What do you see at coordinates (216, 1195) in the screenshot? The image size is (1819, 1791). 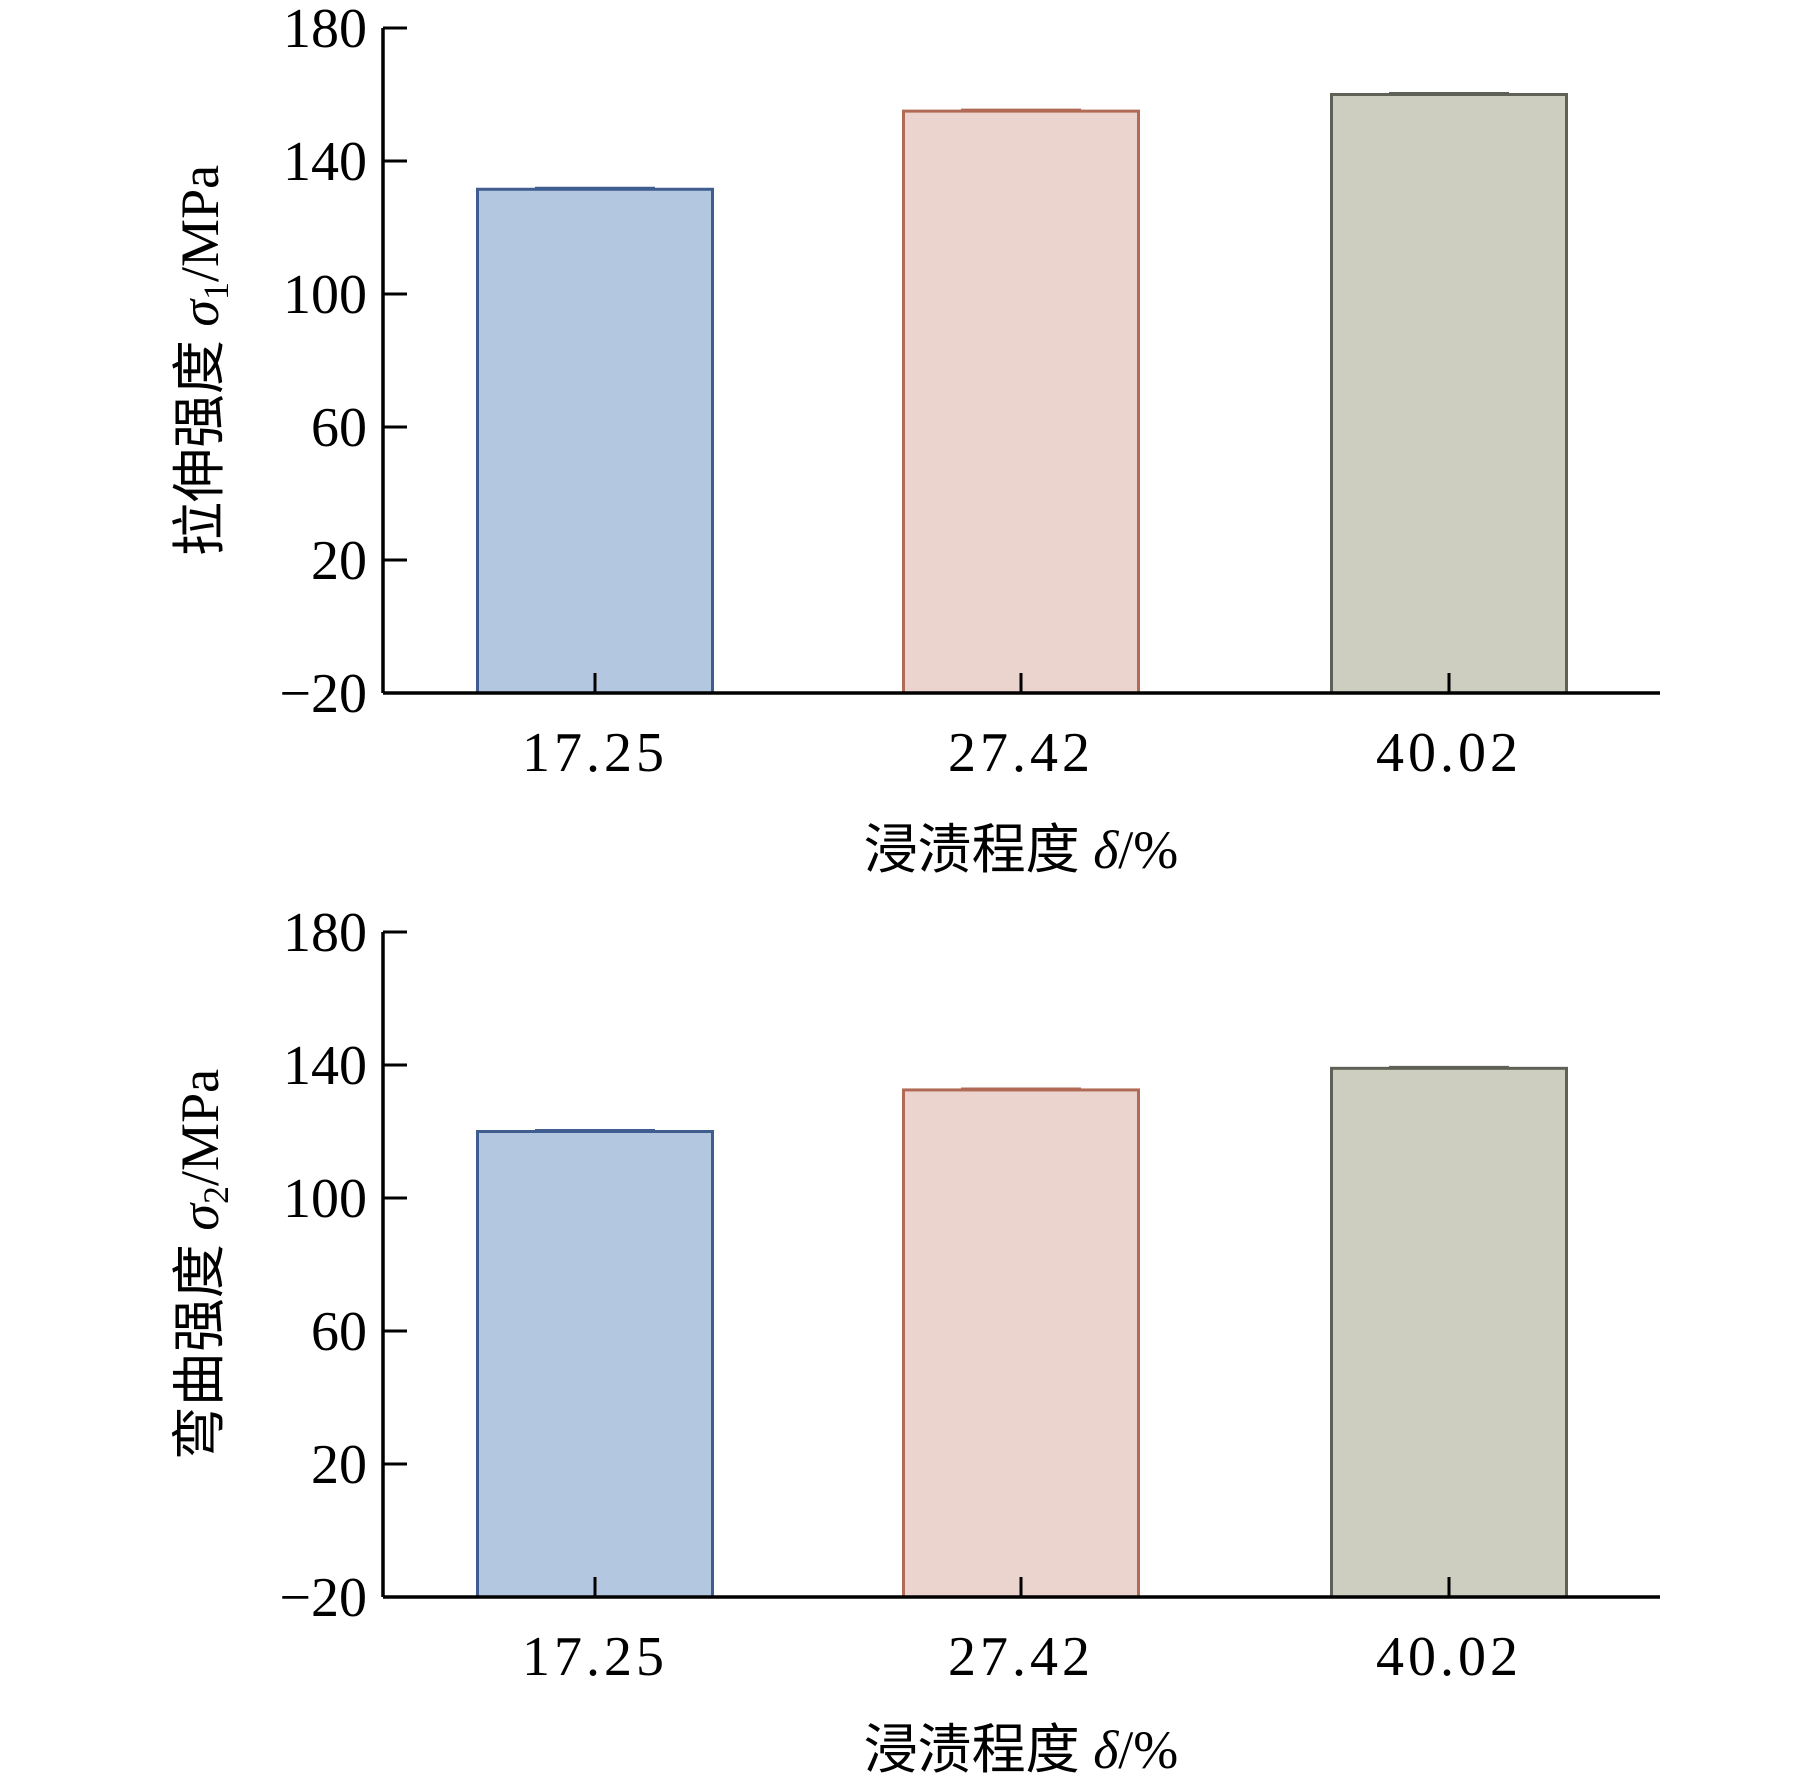 I see `y-axis-subscript: 2` at bounding box center [216, 1195].